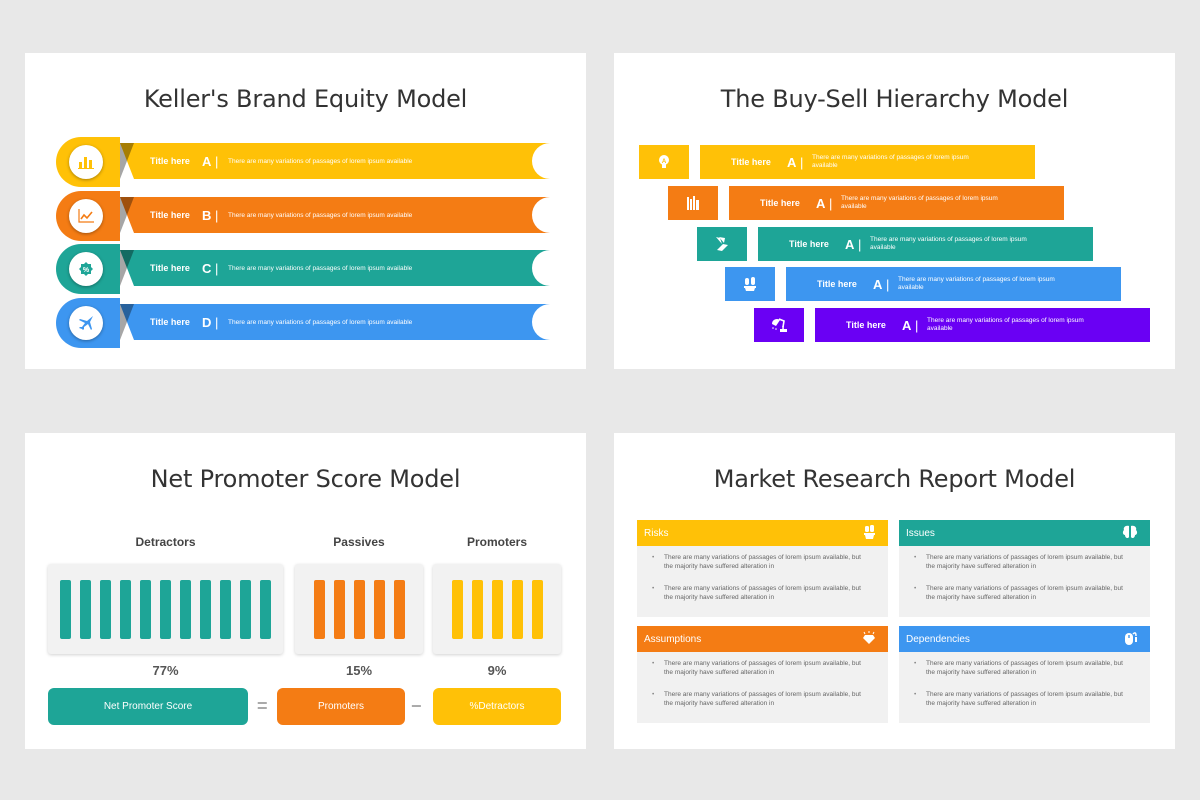 This screenshot has width=1200, height=800. Describe the element at coordinates (210, 268) in the screenshot. I see `row-letter: C |` at that location.